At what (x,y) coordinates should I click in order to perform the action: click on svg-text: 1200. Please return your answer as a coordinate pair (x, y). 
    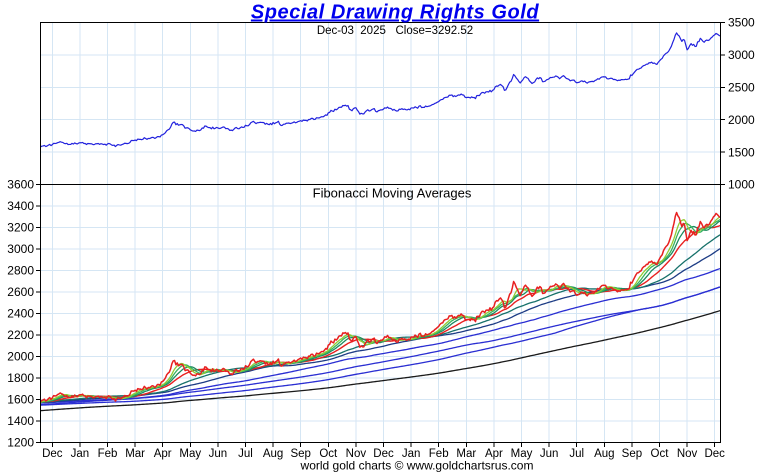
    Looking at the image, I should click on (20, 443).